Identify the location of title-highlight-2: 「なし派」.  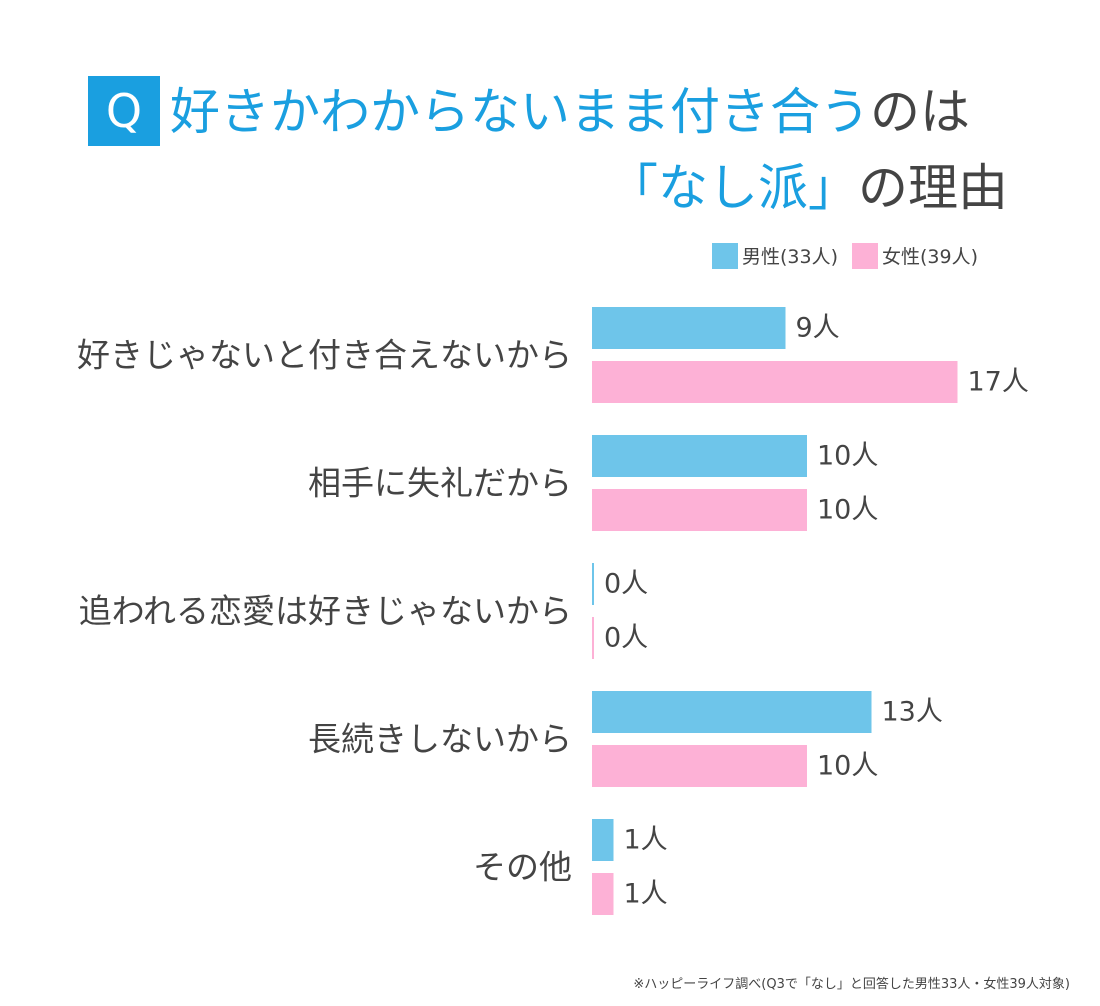
(733, 188).